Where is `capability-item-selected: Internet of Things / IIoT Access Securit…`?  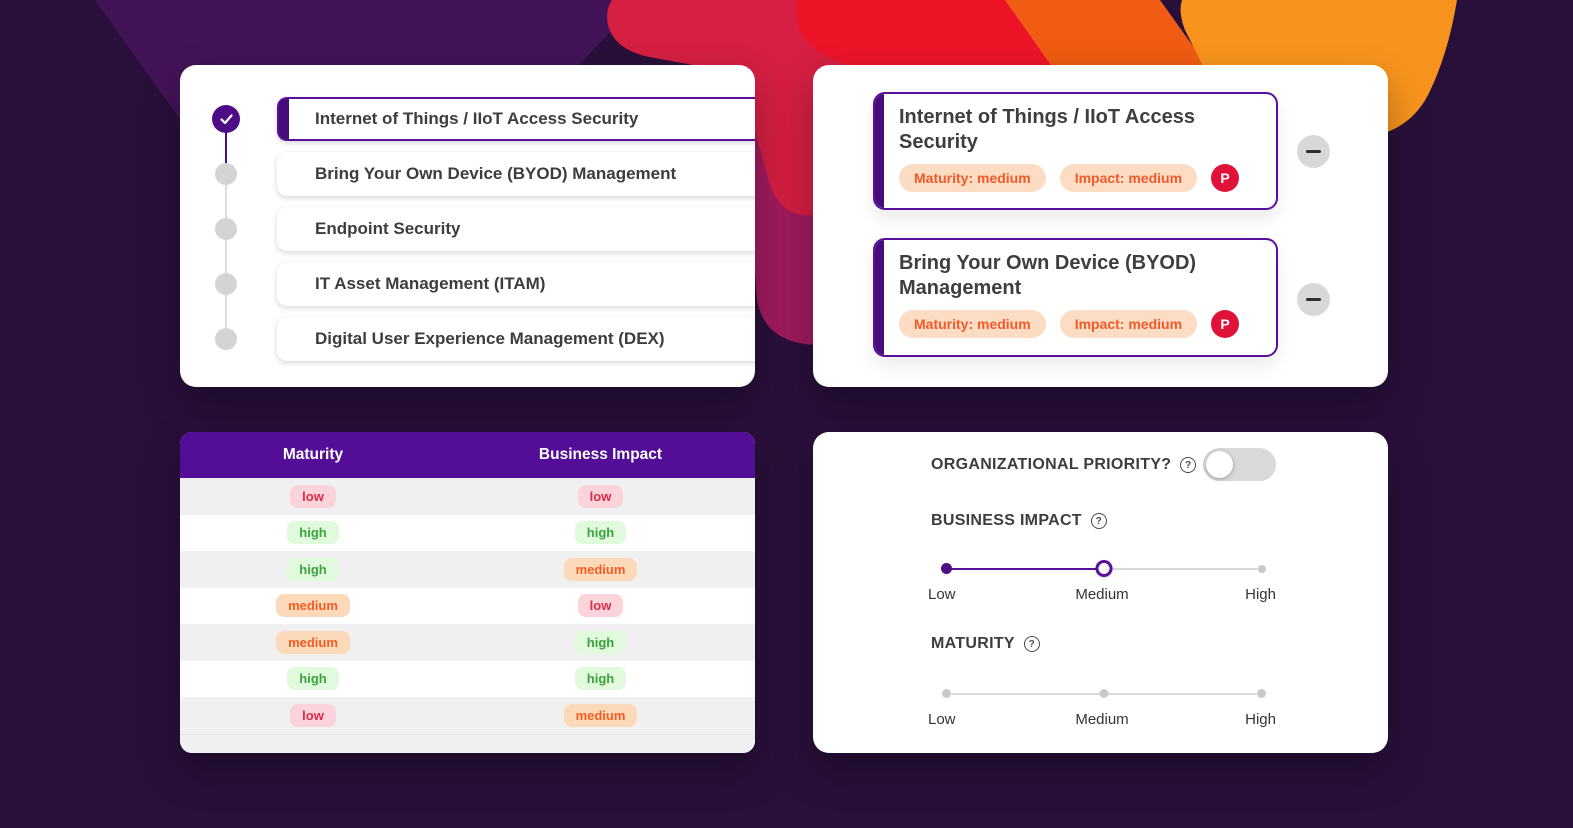 capability-item-selected: Internet of Things / IIoT Access Securit… is located at coordinates (516, 119).